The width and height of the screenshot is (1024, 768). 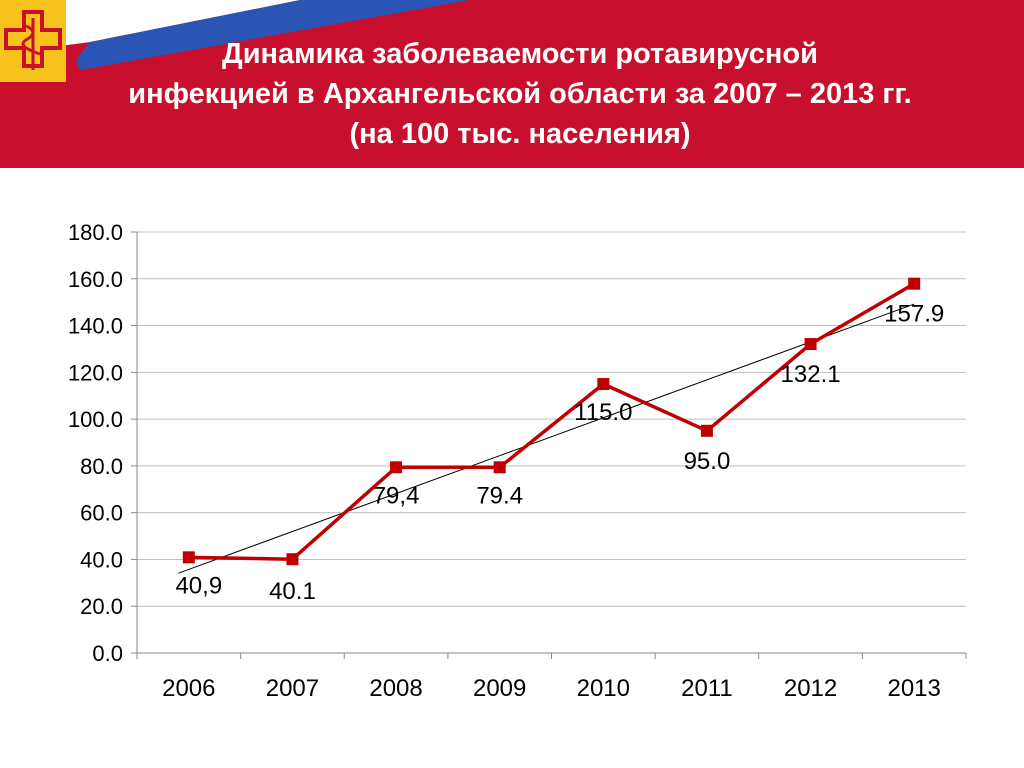 What do you see at coordinates (101, 513) in the screenshot?
I see `y-tick-label: 60.0` at bounding box center [101, 513].